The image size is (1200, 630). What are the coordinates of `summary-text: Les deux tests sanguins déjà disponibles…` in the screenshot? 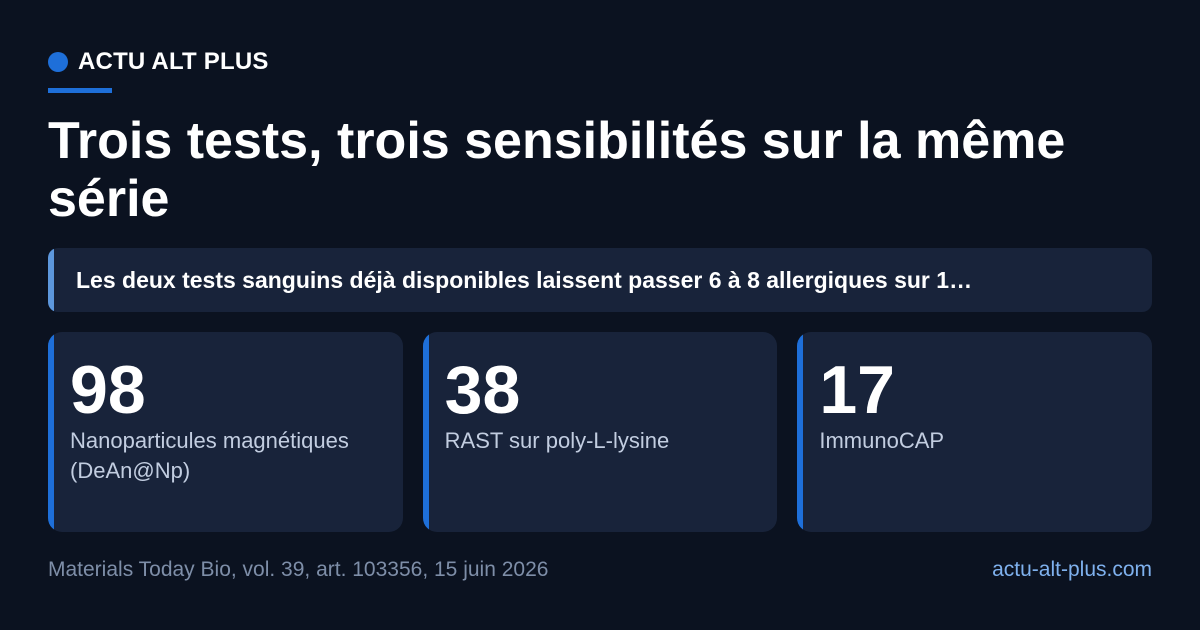 It's located at (524, 280).